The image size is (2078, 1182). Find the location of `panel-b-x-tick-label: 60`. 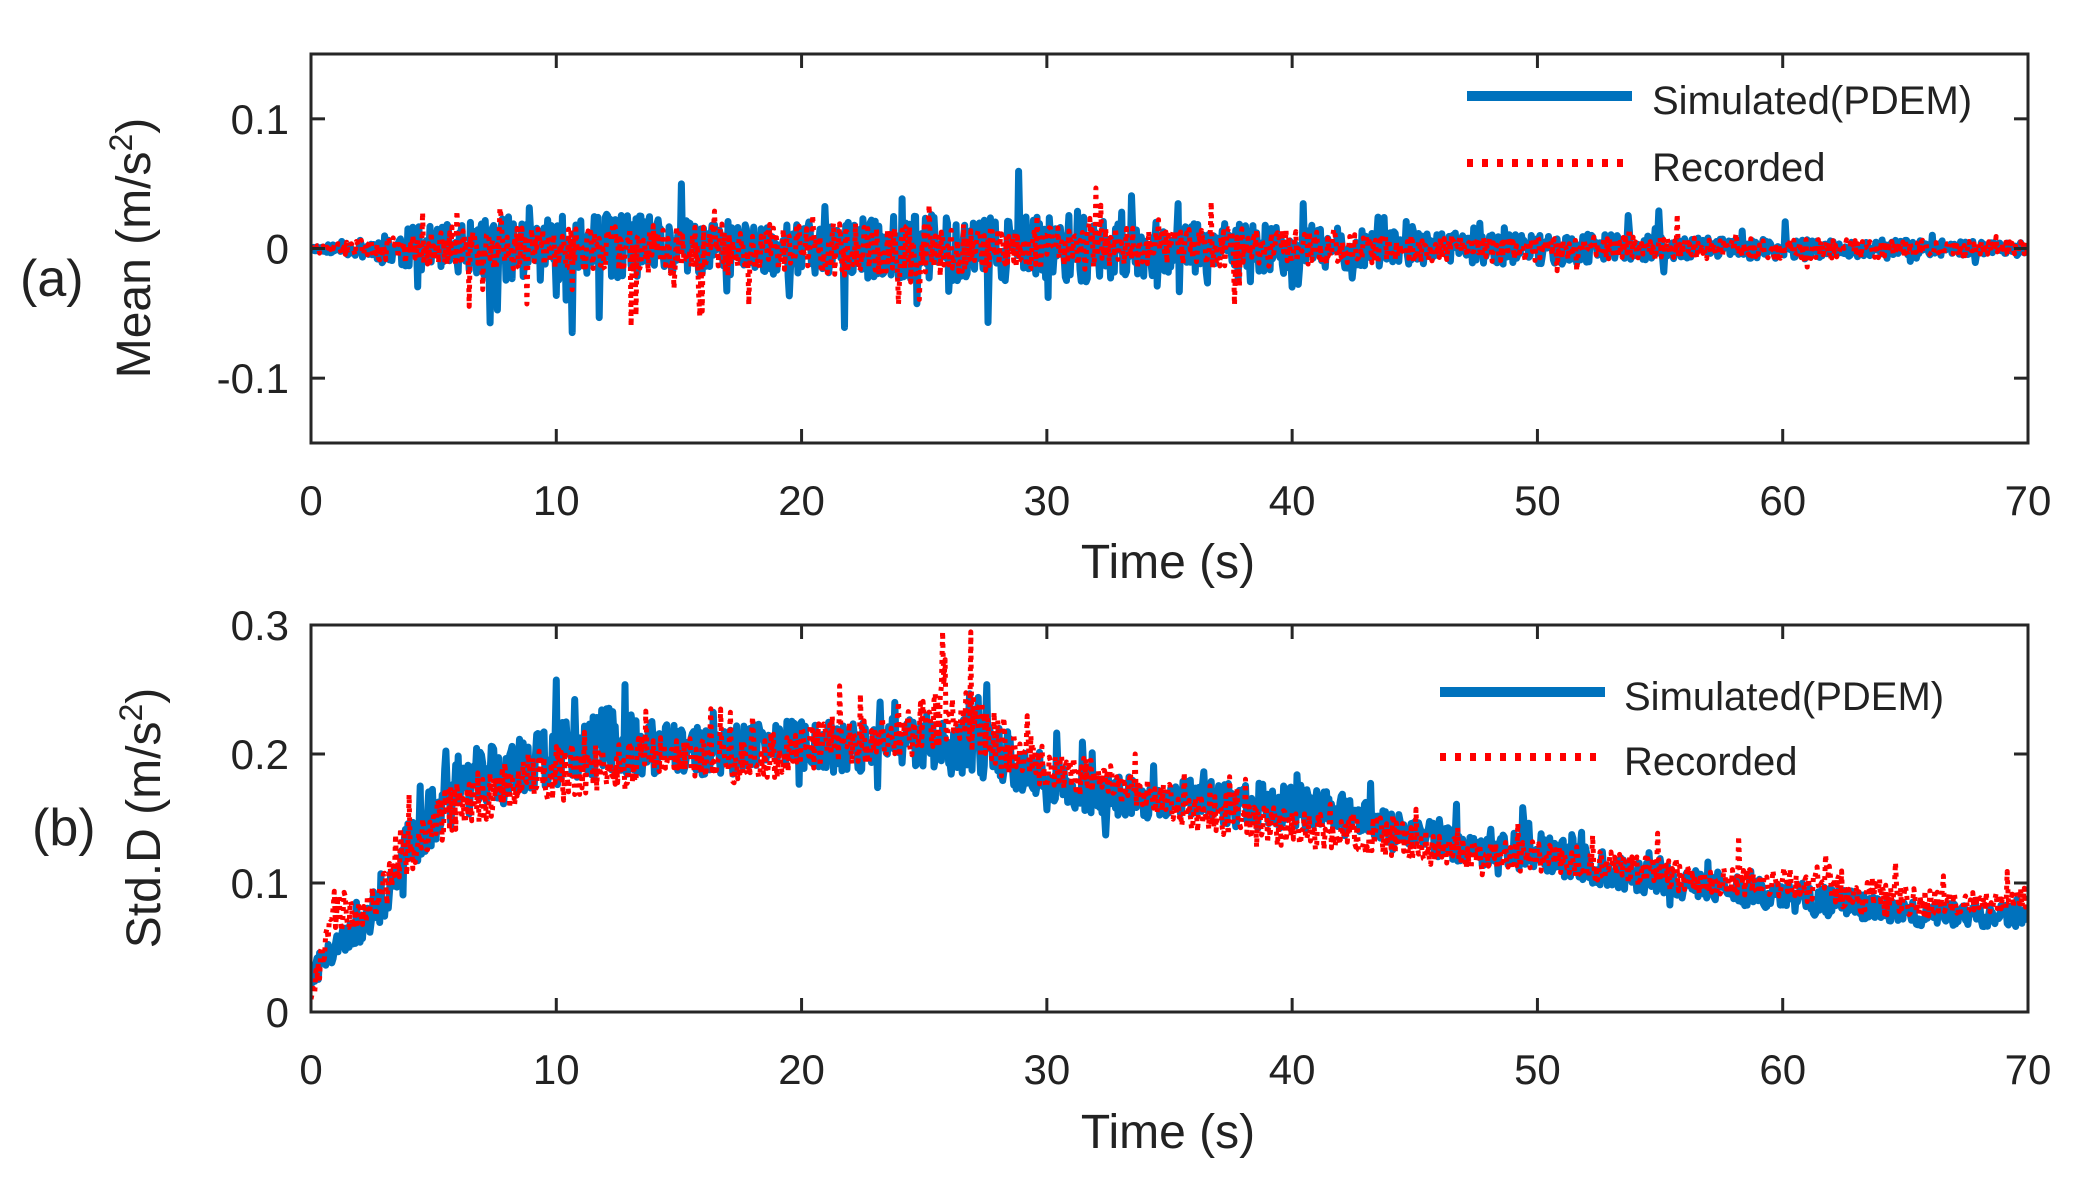

panel-b-x-tick-label: 60 is located at coordinates (1782, 1069).